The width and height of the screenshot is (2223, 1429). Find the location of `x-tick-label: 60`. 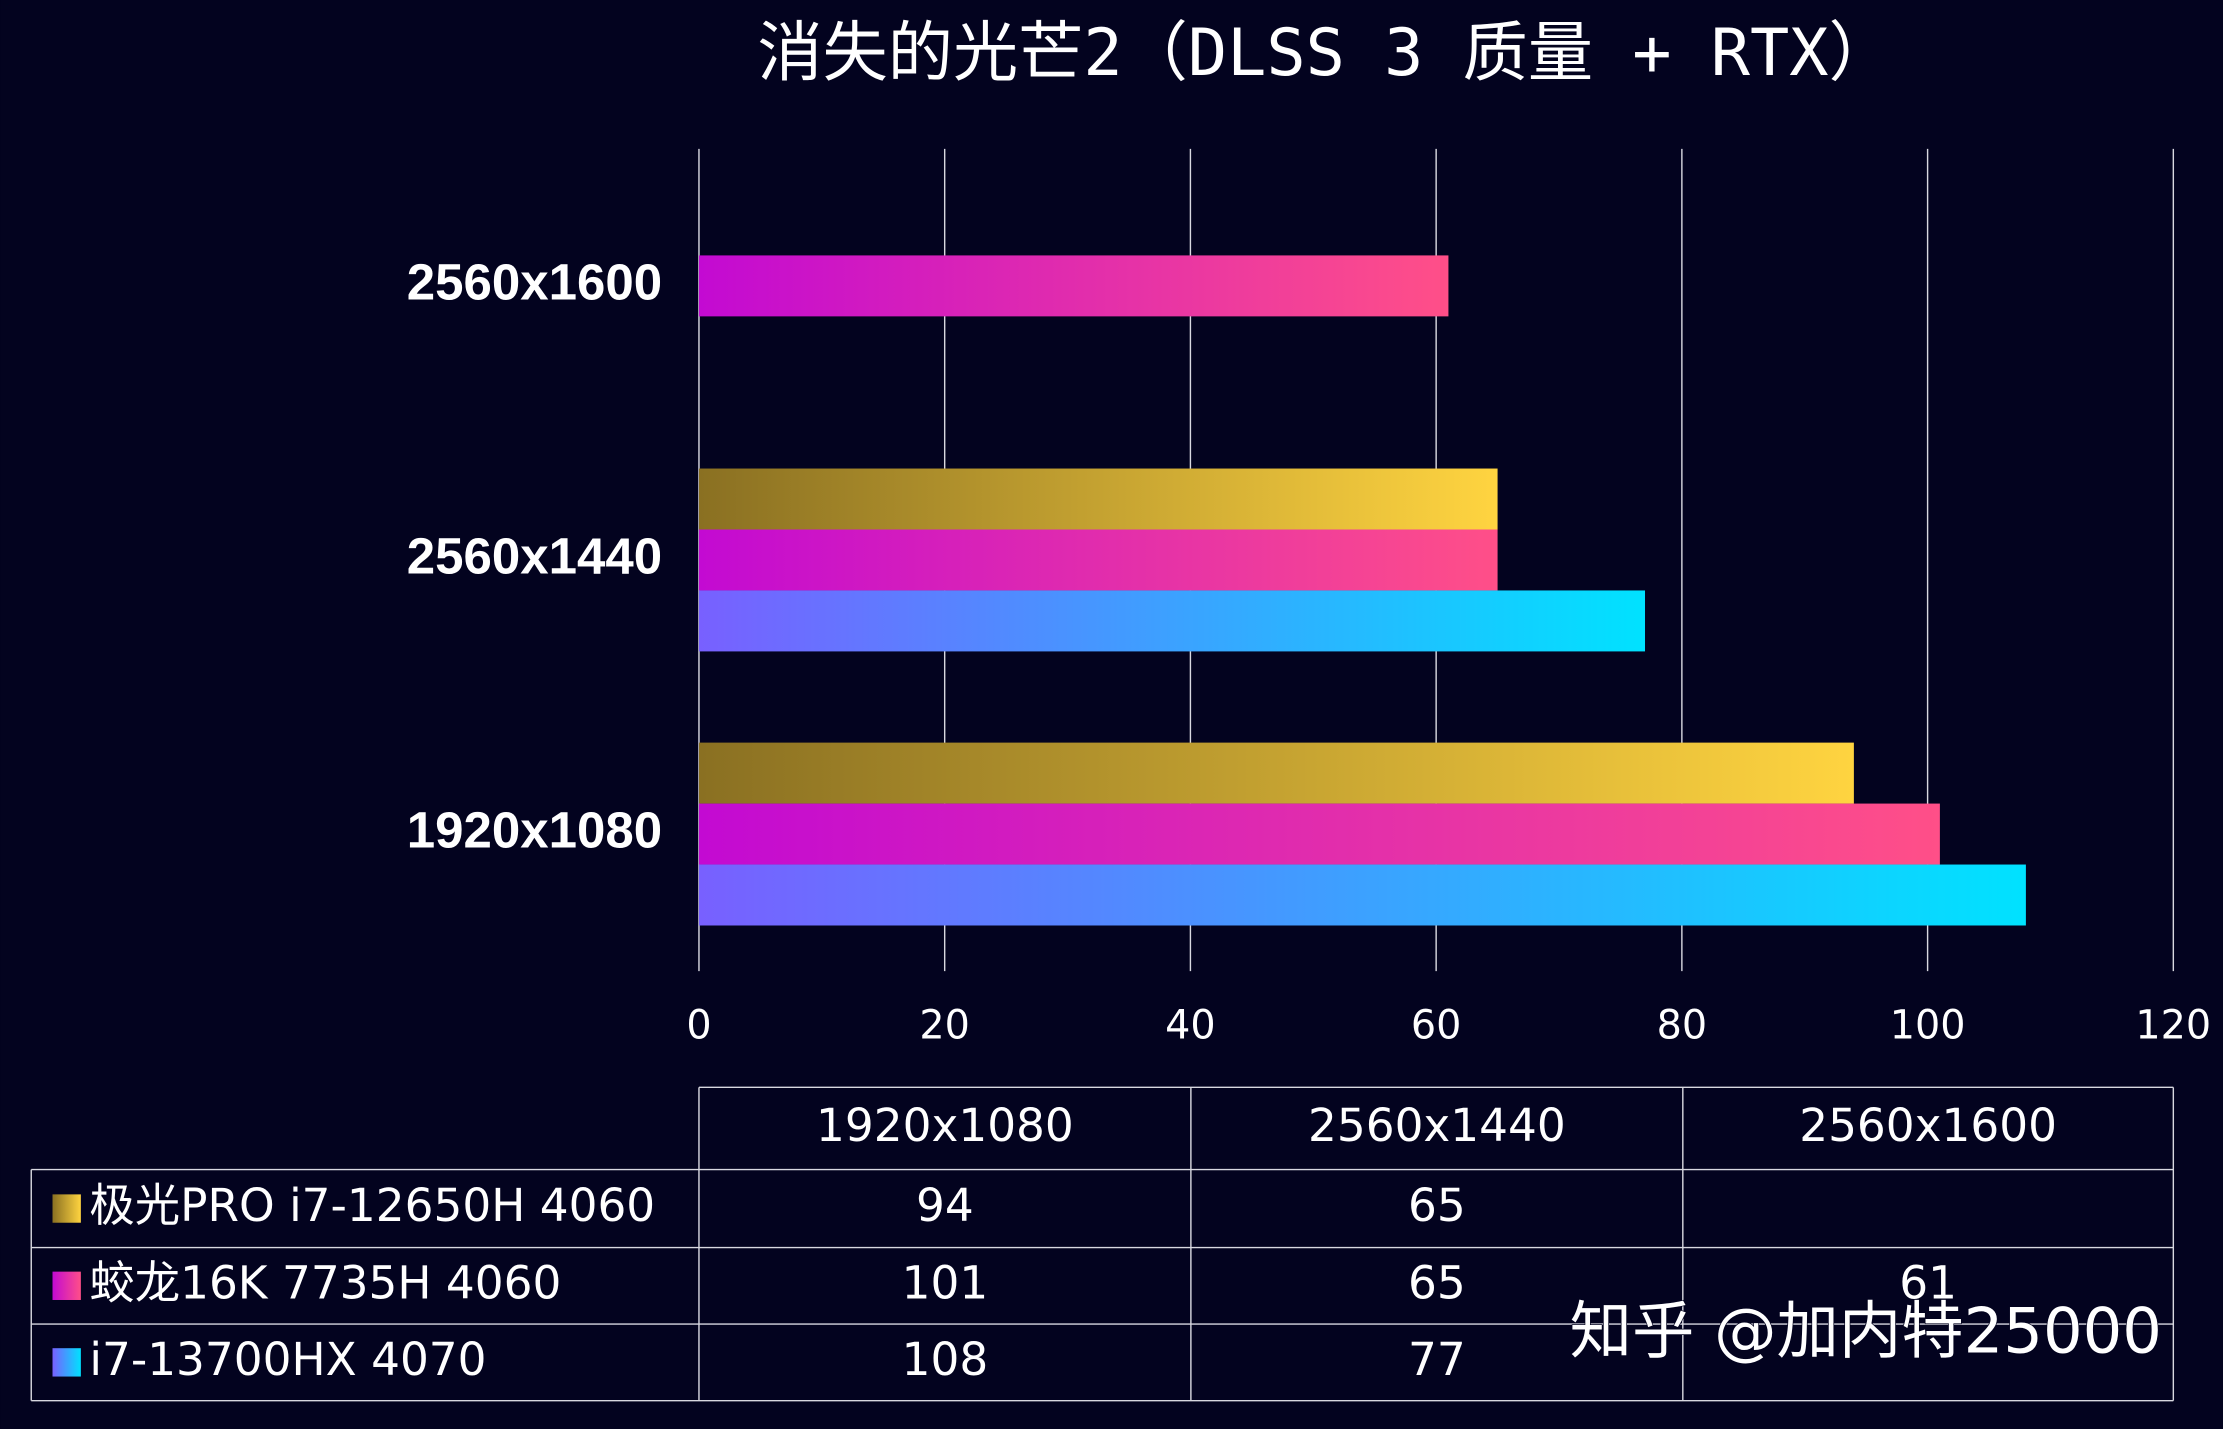

x-tick-label: 60 is located at coordinates (1436, 1025).